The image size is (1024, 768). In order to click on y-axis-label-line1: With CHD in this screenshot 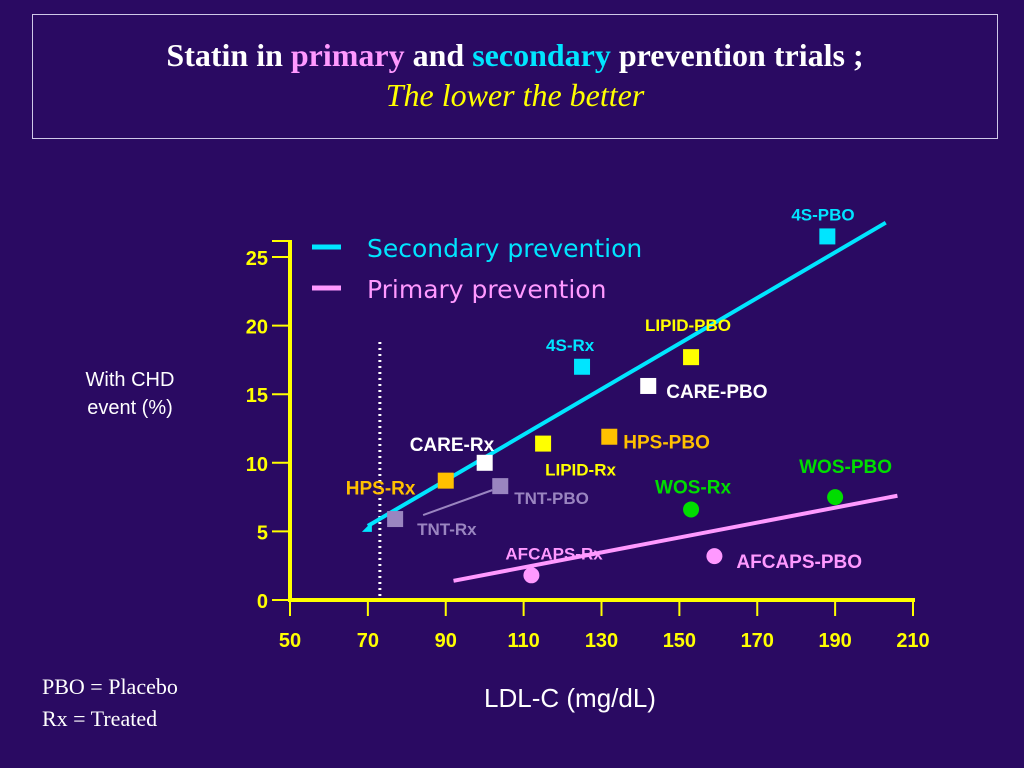, I will do `click(130, 380)`.